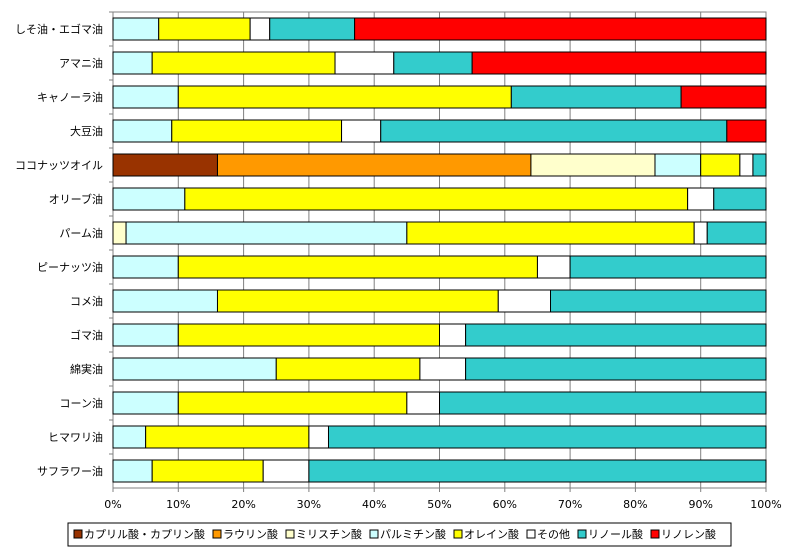  What do you see at coordinates (86, 335) in the screenshot?
I see `category-label: ゴマ油` at bounding box center [86, 335].